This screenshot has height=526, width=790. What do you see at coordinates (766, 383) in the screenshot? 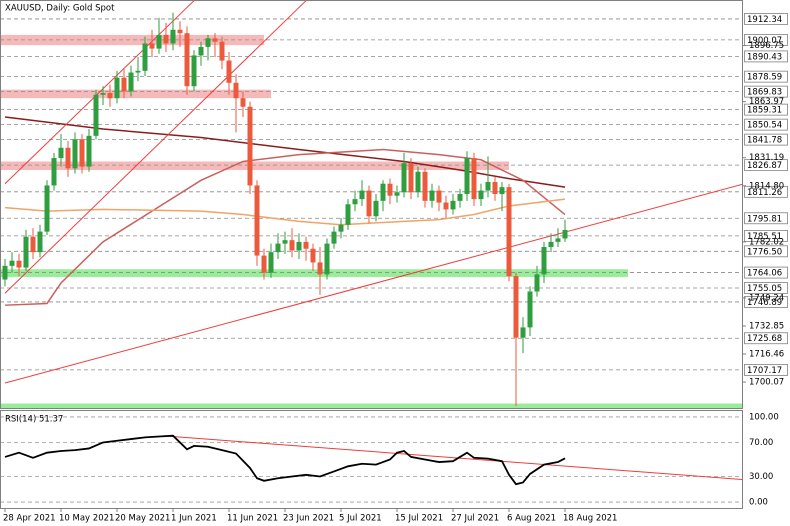
I see `y-tick-label: 1700.07` at bounding box center [766, 383].